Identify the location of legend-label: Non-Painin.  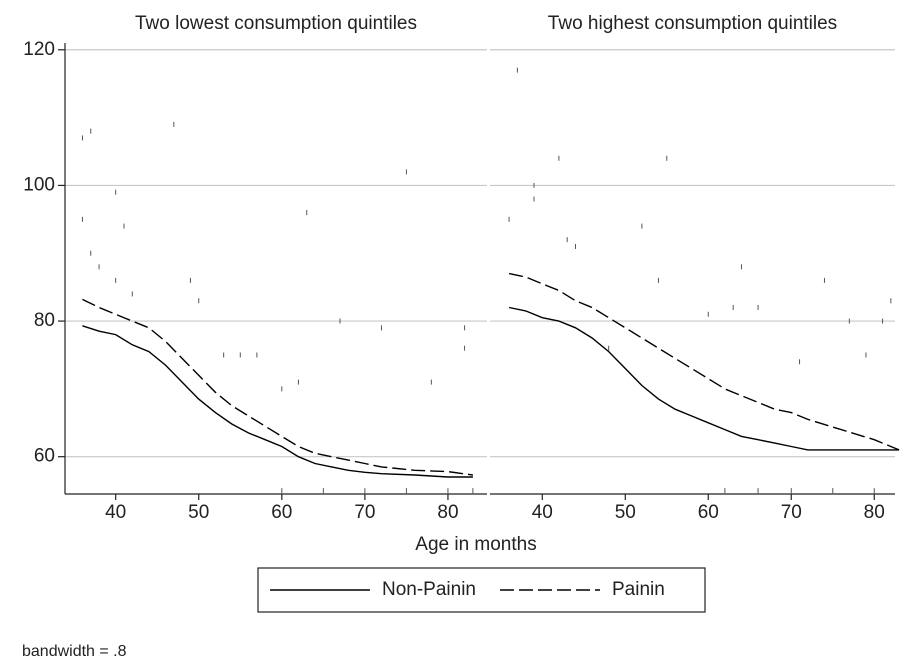
(429, 589).